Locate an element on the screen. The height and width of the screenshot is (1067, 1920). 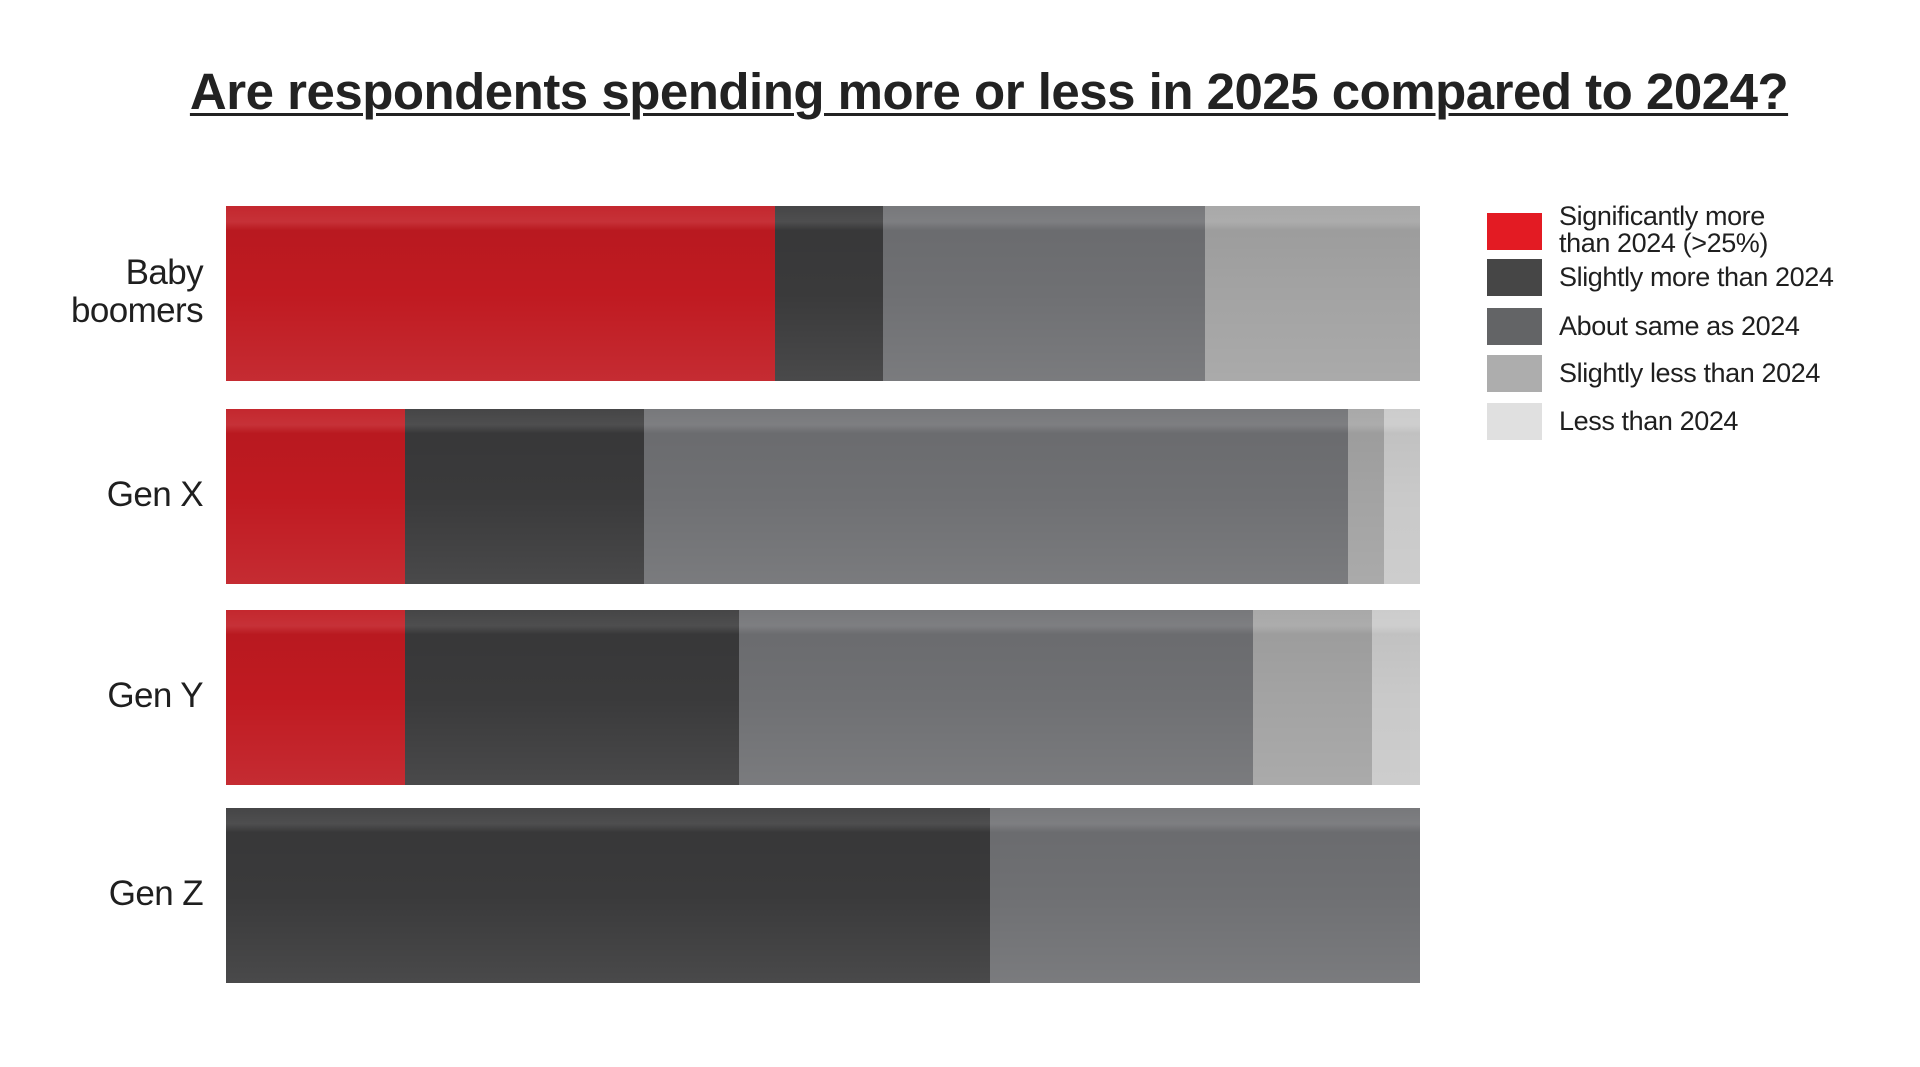
legend-item: Significantly more than 2024 (>25%) is located at coordinates (1628, 229).